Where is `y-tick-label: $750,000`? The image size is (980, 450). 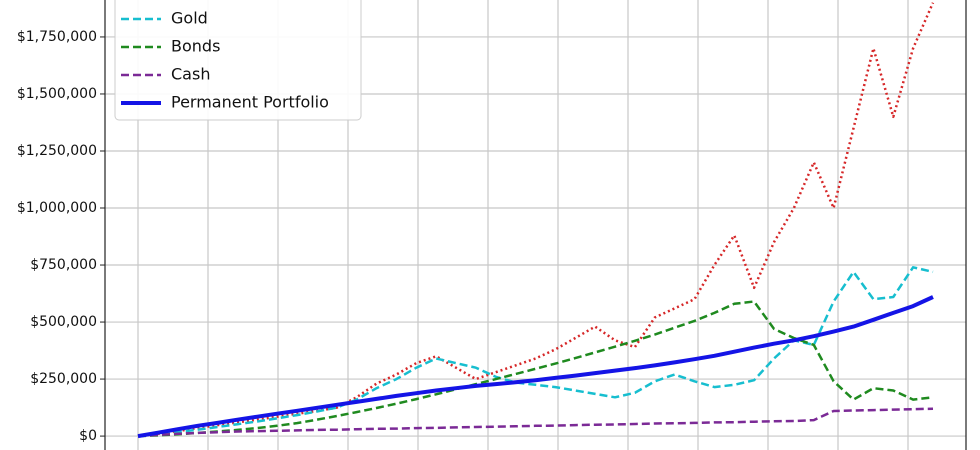 y-tick-label: $750,000 is located at coordinates (63, 265).